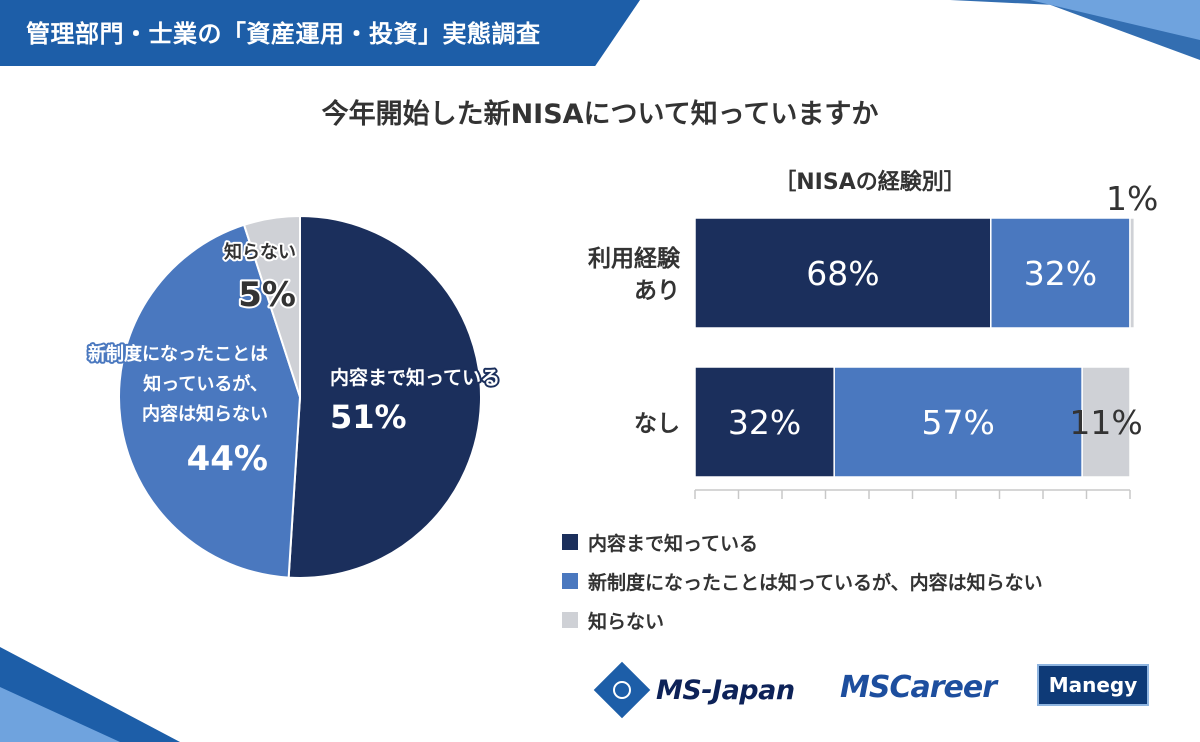 Image resolution: width=1200 pixels, height=742 pixels. What do you see at coordinates (210, 401) in the screenshot?
I see `pie-slice-know-system` at bounding box center [210, 401].